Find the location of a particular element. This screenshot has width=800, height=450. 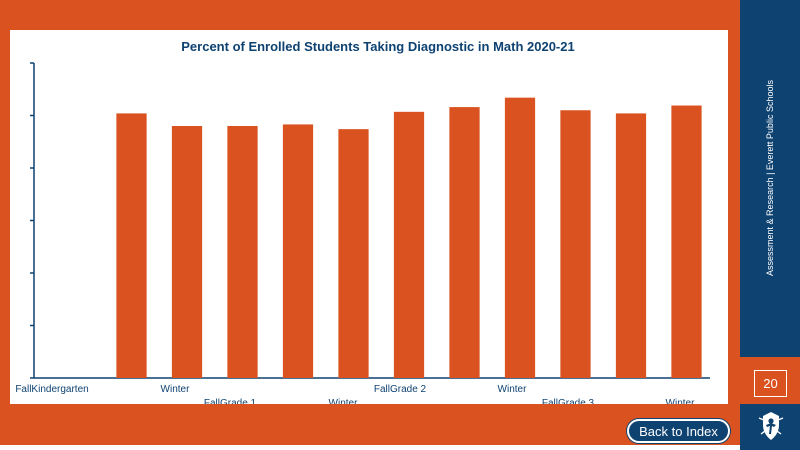

x-tick-label: FallGrade 1 is located at coordinates (230, 401).